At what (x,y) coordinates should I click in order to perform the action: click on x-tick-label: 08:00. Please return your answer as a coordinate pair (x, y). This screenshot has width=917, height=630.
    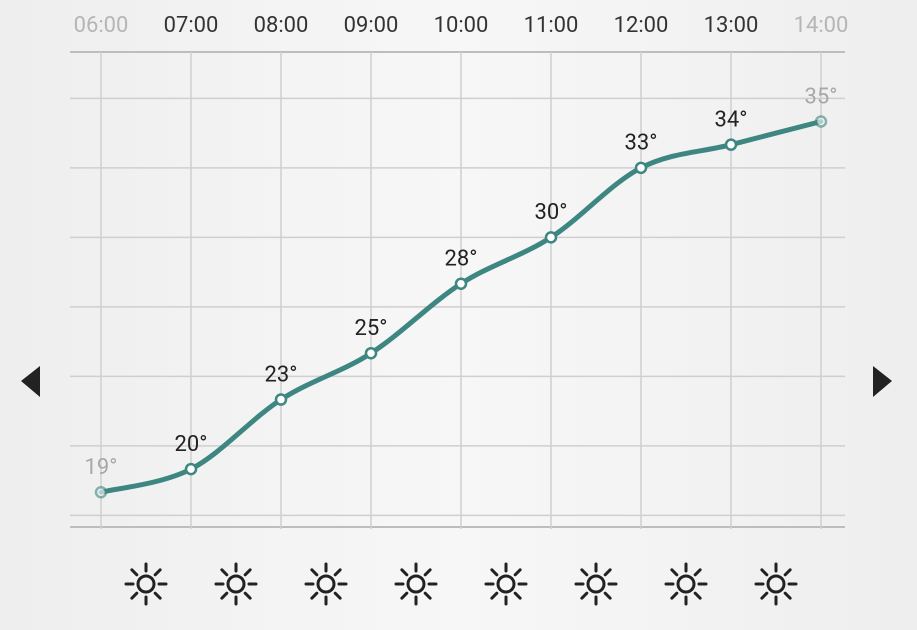
    Looking at the image, I should click on (281, 25).